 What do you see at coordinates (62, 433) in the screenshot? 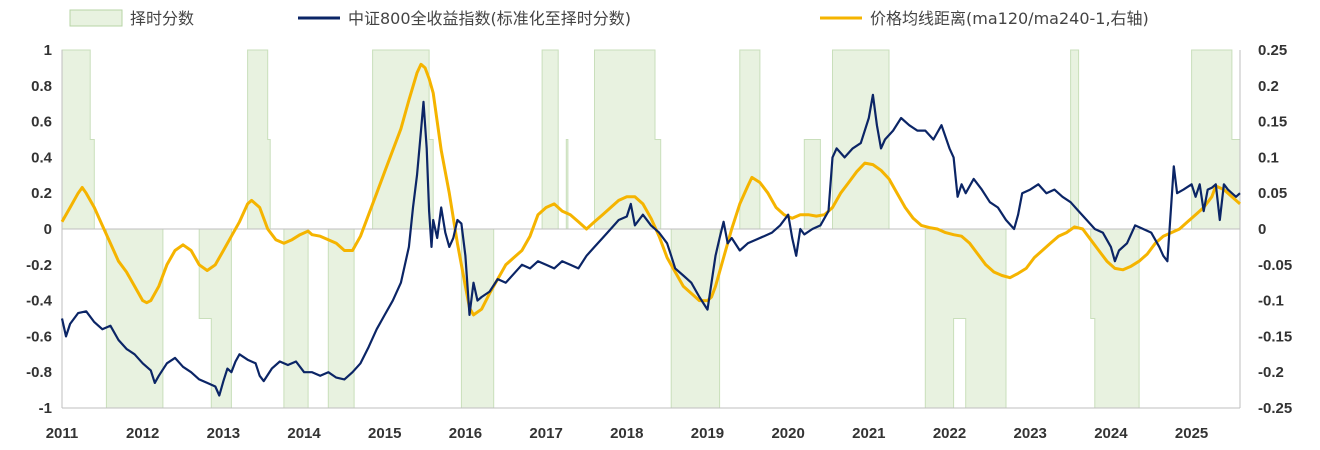
I see `x-tick-label: 2011` at bounding box center [62, 433].